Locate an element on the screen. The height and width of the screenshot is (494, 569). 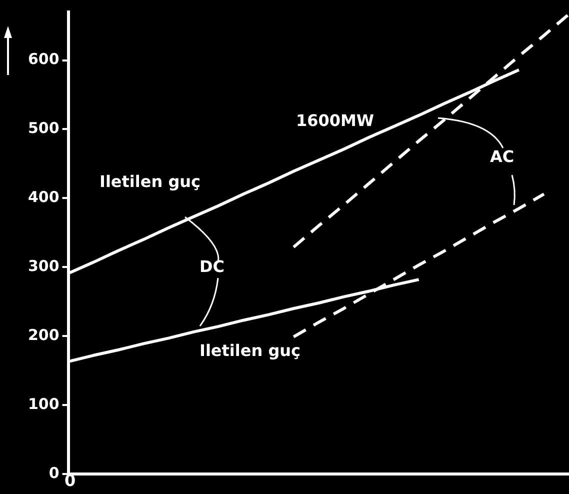
y-tick-label: 500 is located at coordinates (44, 128).